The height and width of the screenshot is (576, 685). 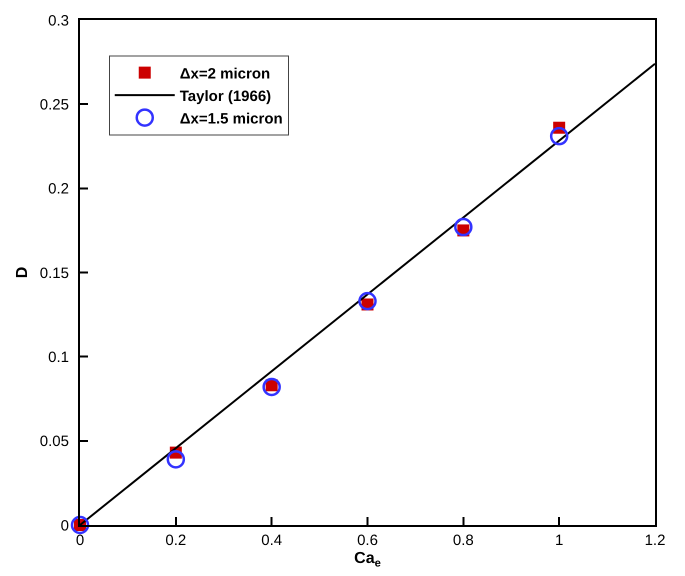 I want to click on y-tick-label: 0, so click(x=64, y=525).